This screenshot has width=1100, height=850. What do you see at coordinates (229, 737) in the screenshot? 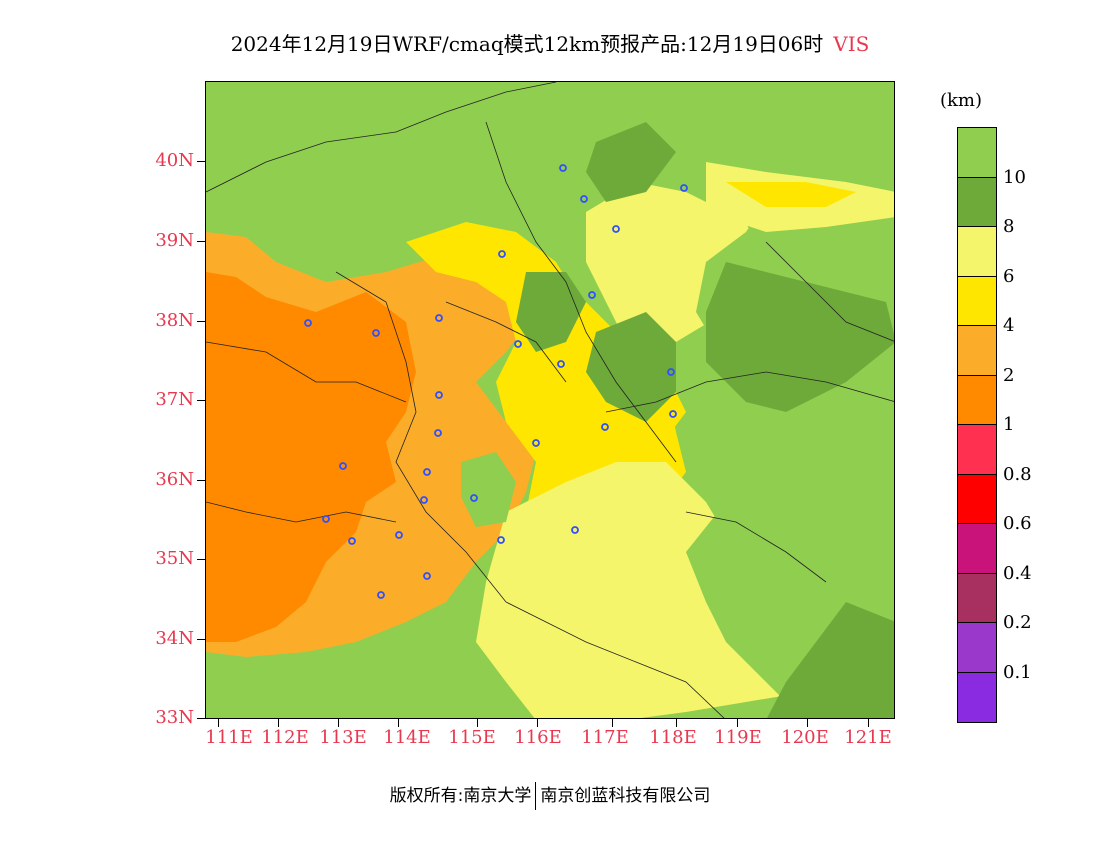
I see `lon-label-111e: 111E` at bounding box center [229, 737].